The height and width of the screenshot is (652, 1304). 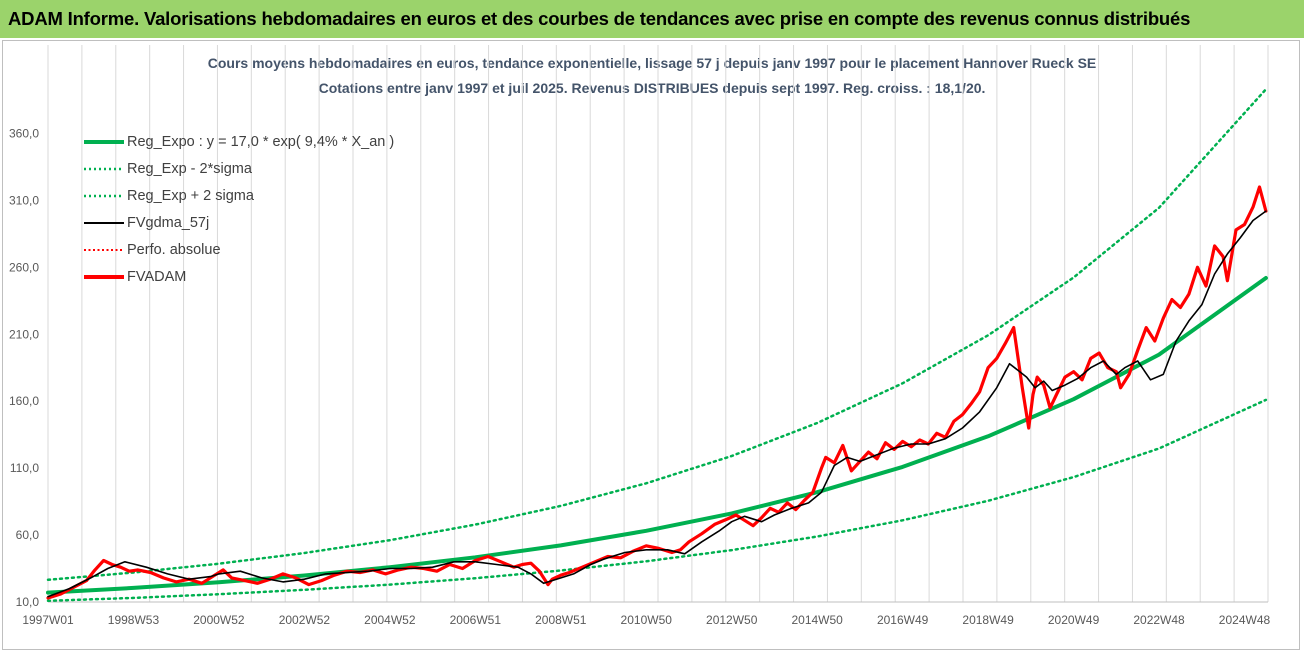 I want to click on x-tick-label: 2008W51, so click(x=561, y=620).